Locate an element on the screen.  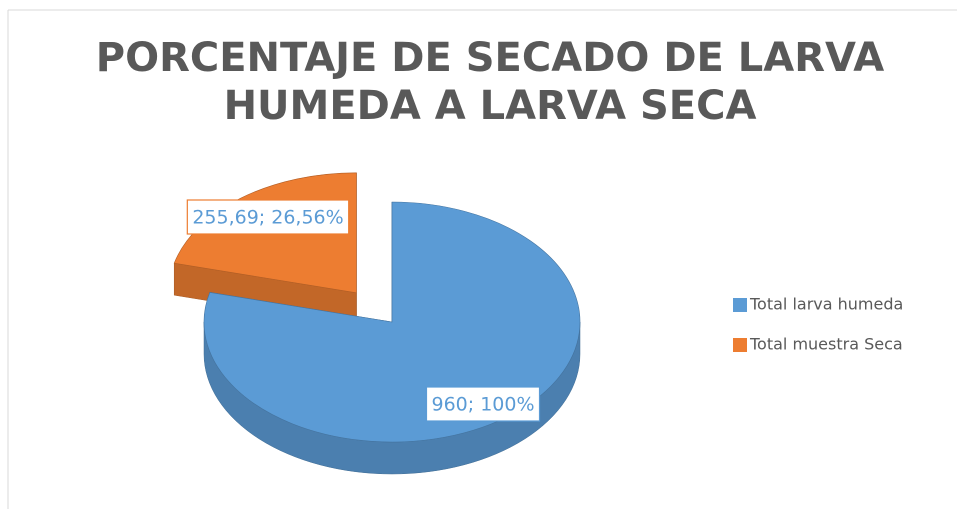
data-label: 255,69; 26,56% is located at coordinates (268, 217).